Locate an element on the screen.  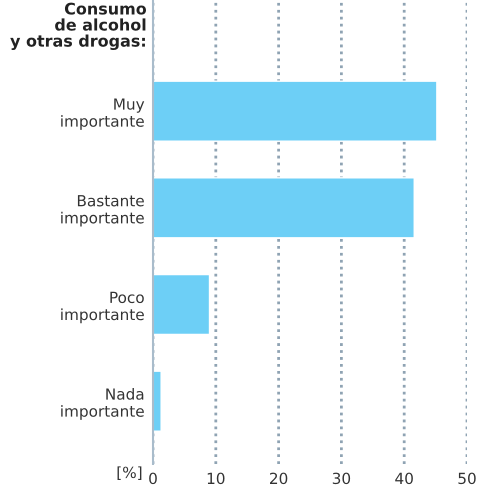
x-tick-label: 20 is located at coordinates (279, 478).